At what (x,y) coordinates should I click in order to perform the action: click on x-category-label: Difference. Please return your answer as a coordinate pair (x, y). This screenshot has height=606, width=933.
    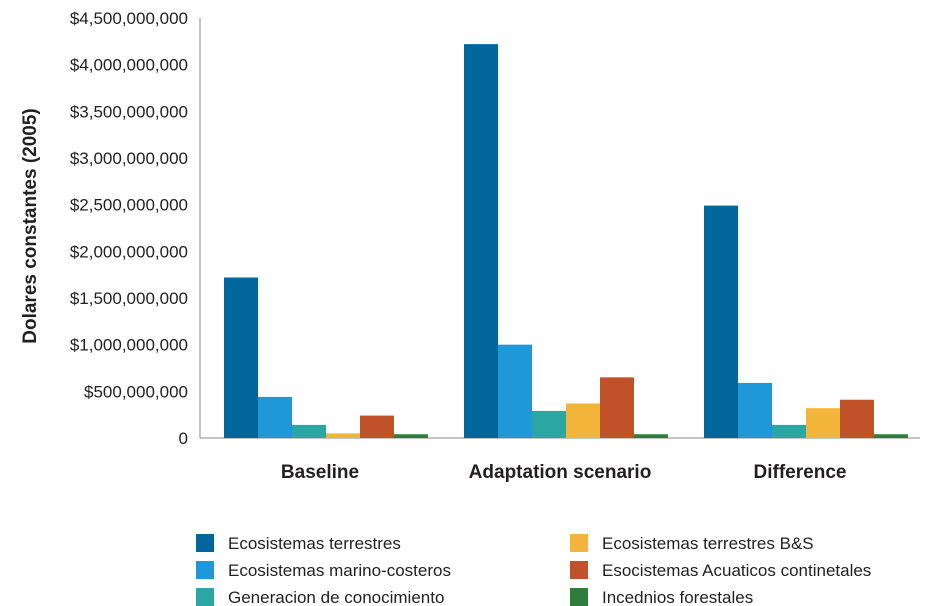
    Looking at the image, I should click on (800, 472).